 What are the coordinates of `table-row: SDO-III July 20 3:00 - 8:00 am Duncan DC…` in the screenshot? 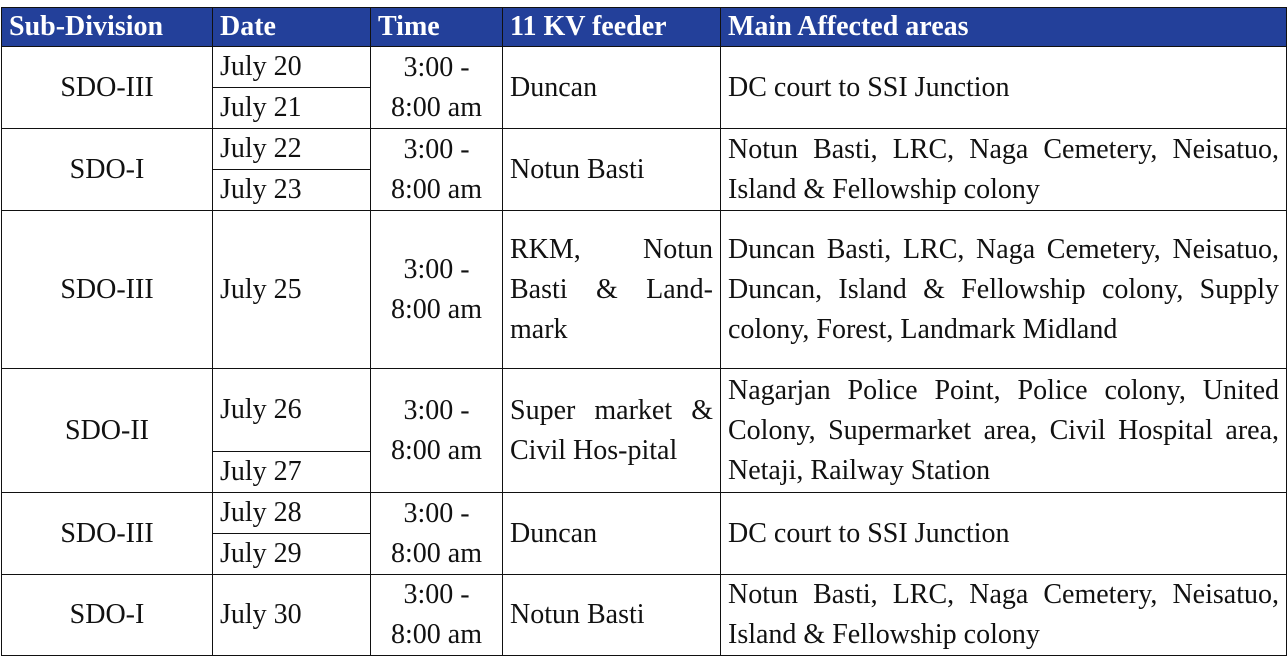 It's located at (644, 87).